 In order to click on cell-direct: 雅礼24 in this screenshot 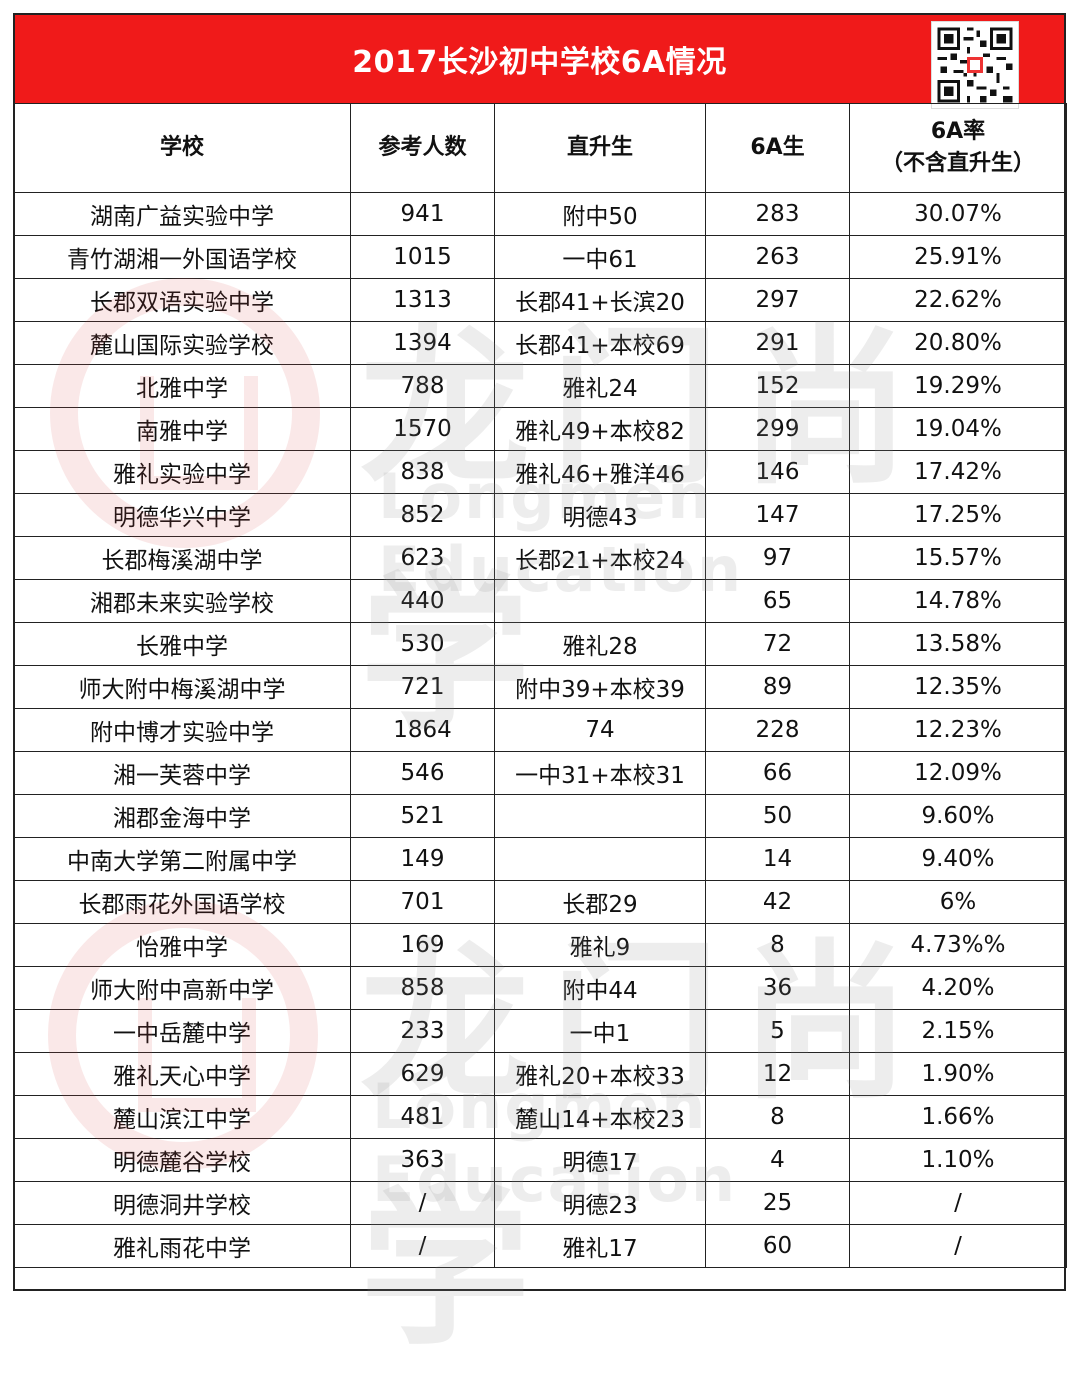, I will do `click(600, 386)`.